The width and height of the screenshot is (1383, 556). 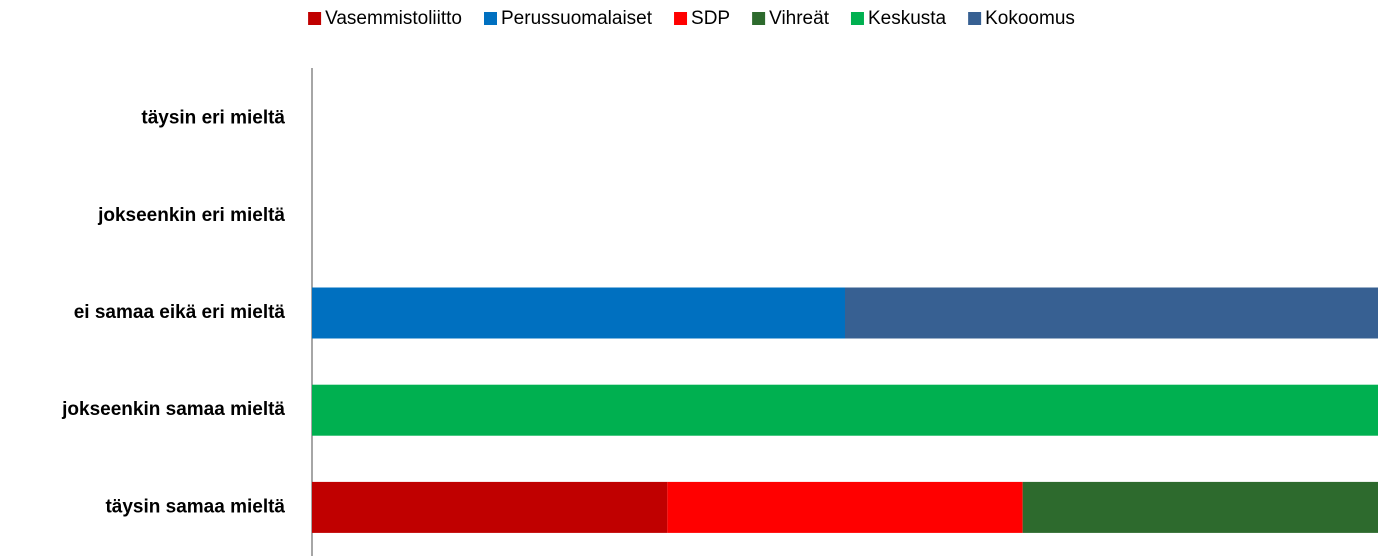 What do you see at coordinates (213, 118) in the screenshot?
I see `y-tick-label: täysin eri mieltä` at bounding box center [213, 118].